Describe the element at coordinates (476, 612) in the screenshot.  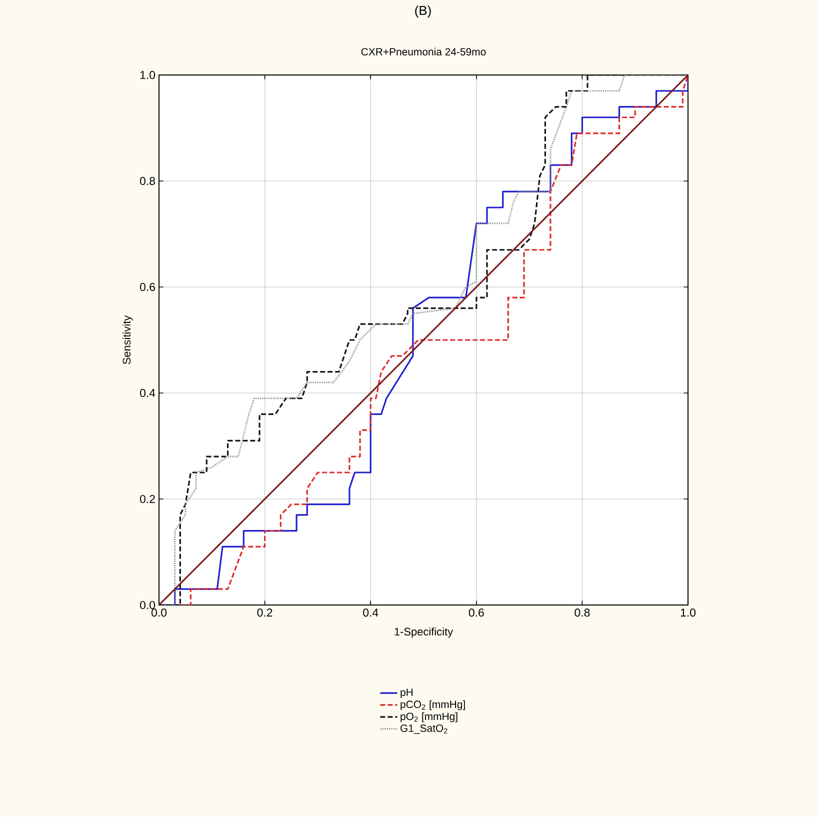
I see `x-tick-label: 0.6` at that location.